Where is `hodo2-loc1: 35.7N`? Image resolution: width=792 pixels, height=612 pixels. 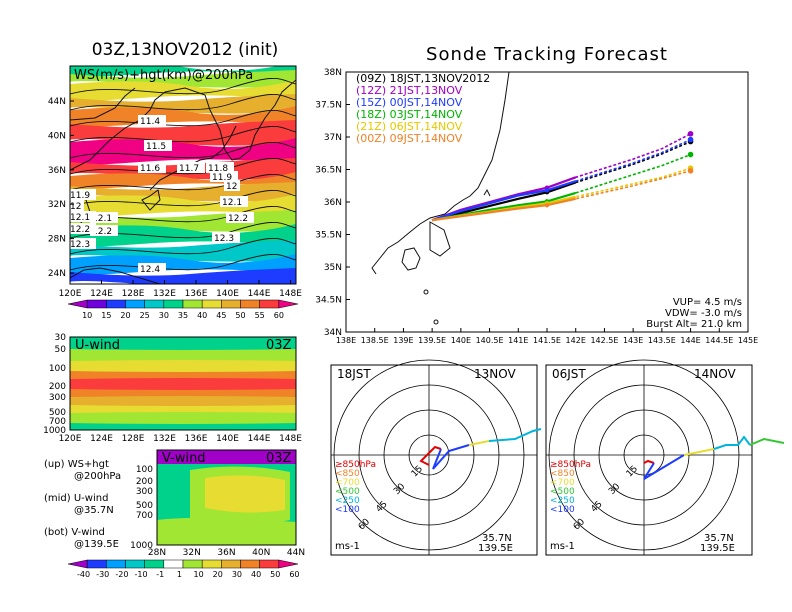
hodo2-loc1: 35.7N is located at coordinates (719, 538).